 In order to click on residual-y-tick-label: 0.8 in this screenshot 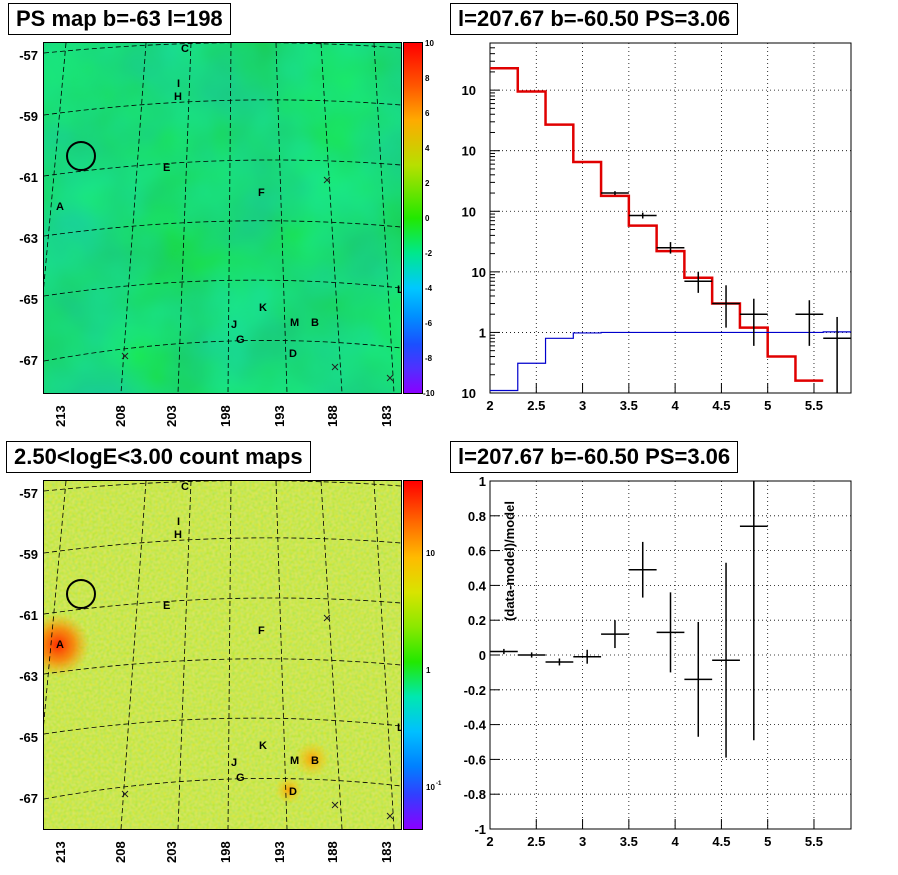, I will do `click(477, 516)`.